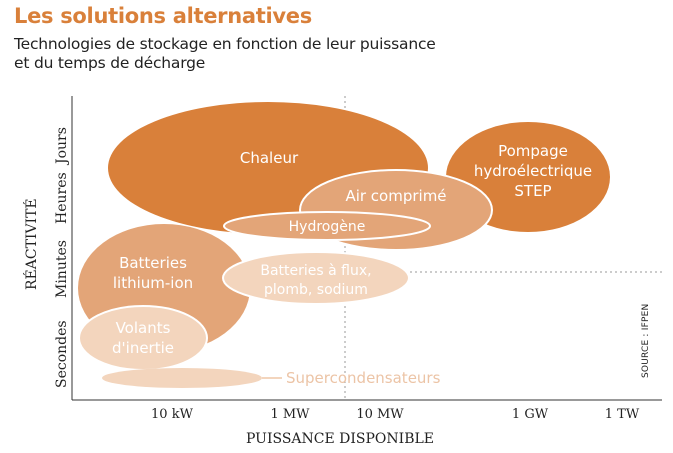 The image size is (673, 453). Describe the element at coordinates (315, 271) in the screenshot. I see `batteries-flux-label-line-1: Batteries à flux,` at that location.